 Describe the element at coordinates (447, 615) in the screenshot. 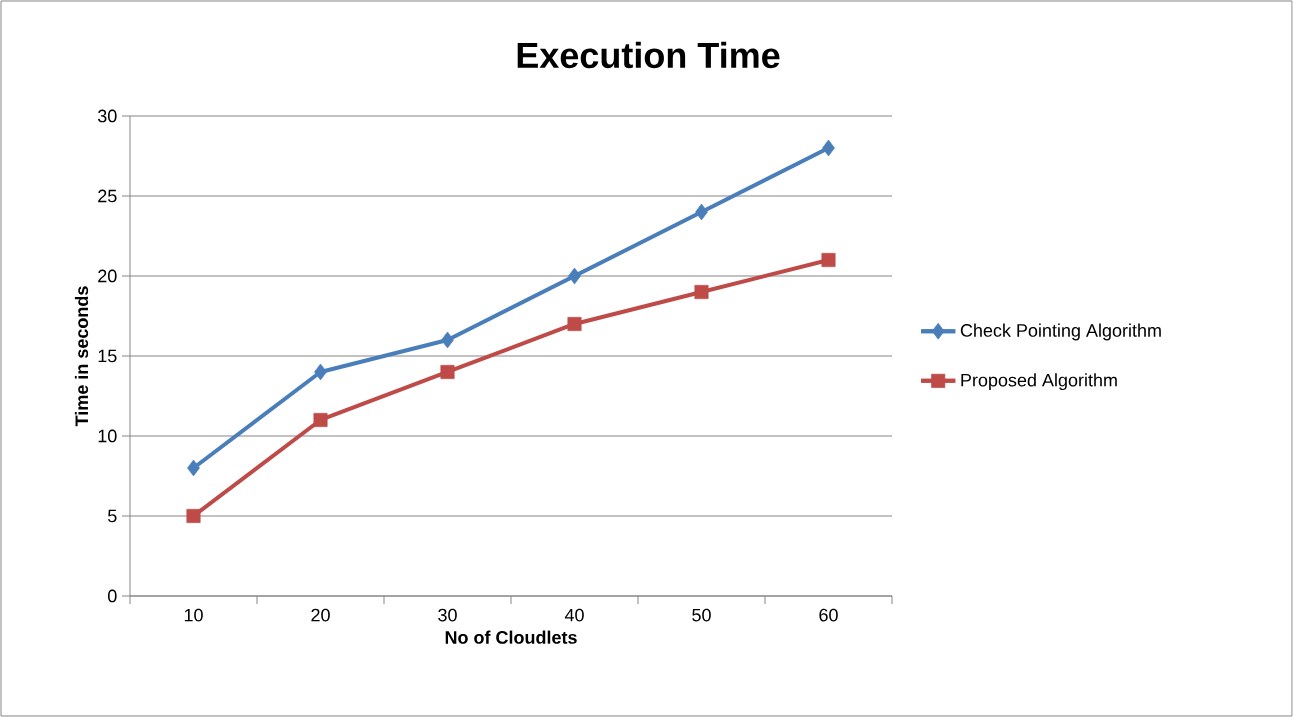

I see `x-tick-label: 30` at that location.